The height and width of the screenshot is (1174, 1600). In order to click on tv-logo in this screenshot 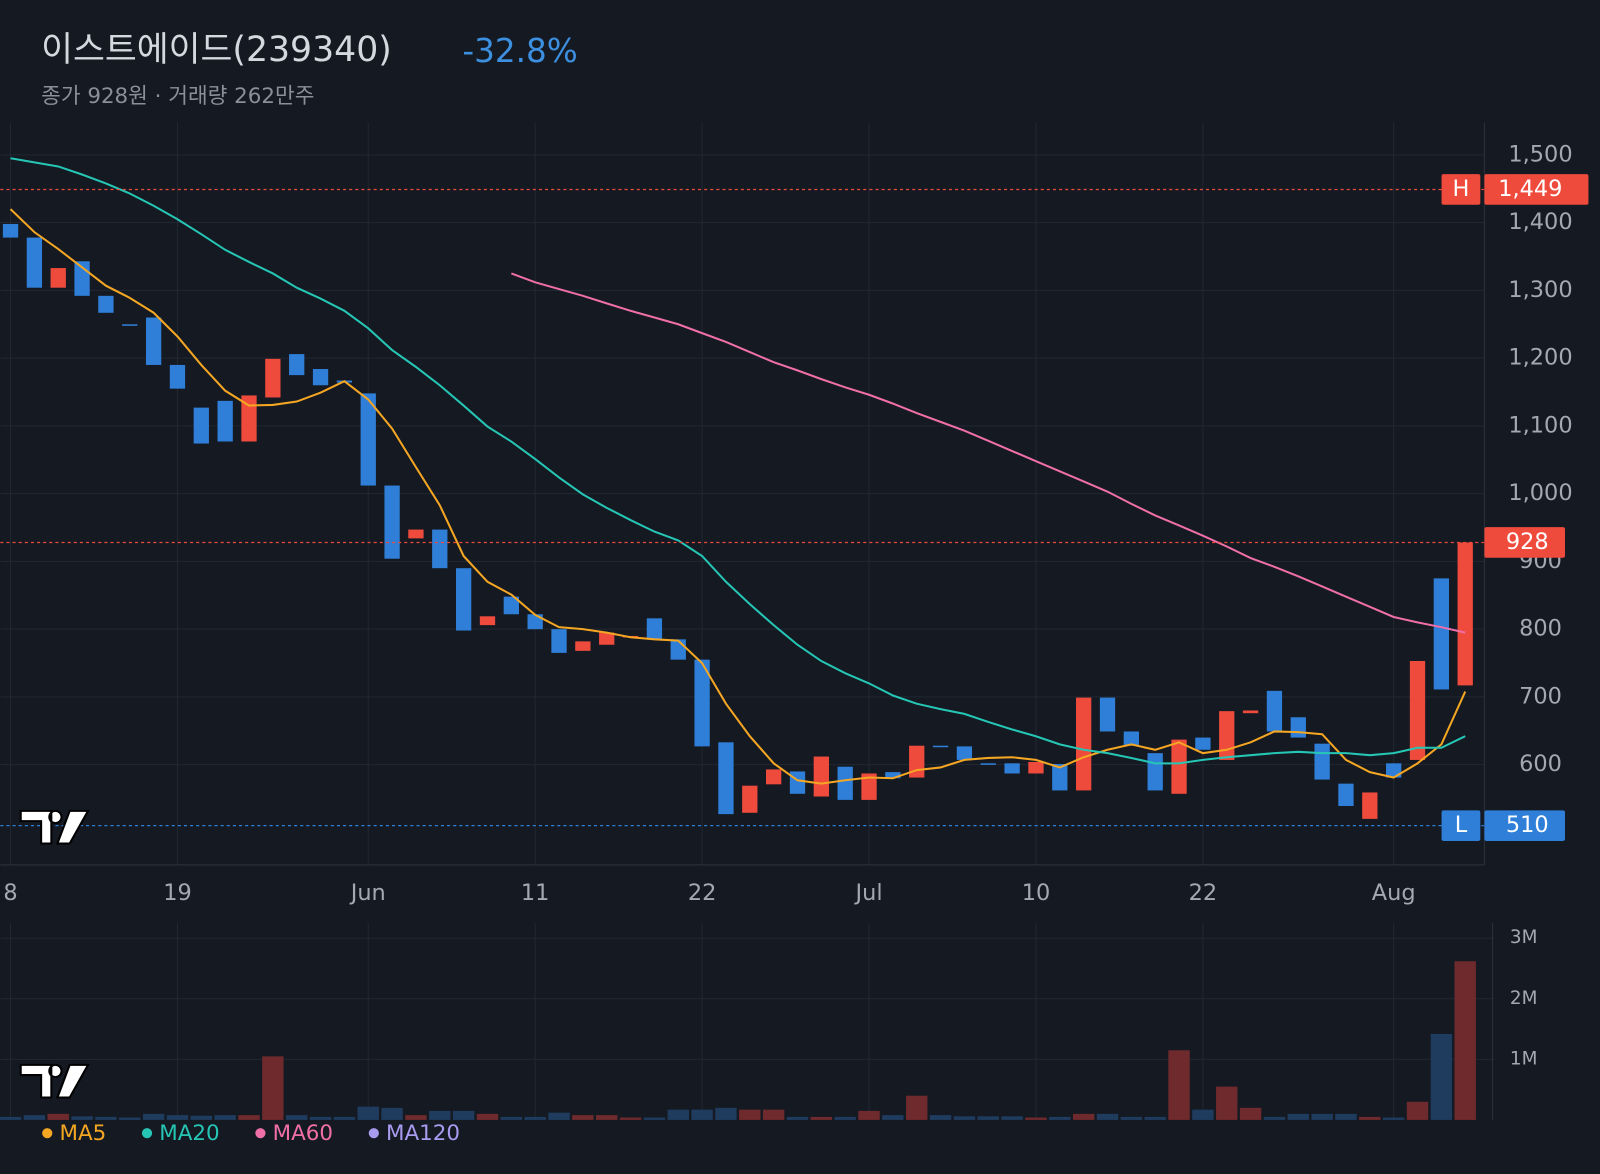, I will do `click(54, 1081)`.